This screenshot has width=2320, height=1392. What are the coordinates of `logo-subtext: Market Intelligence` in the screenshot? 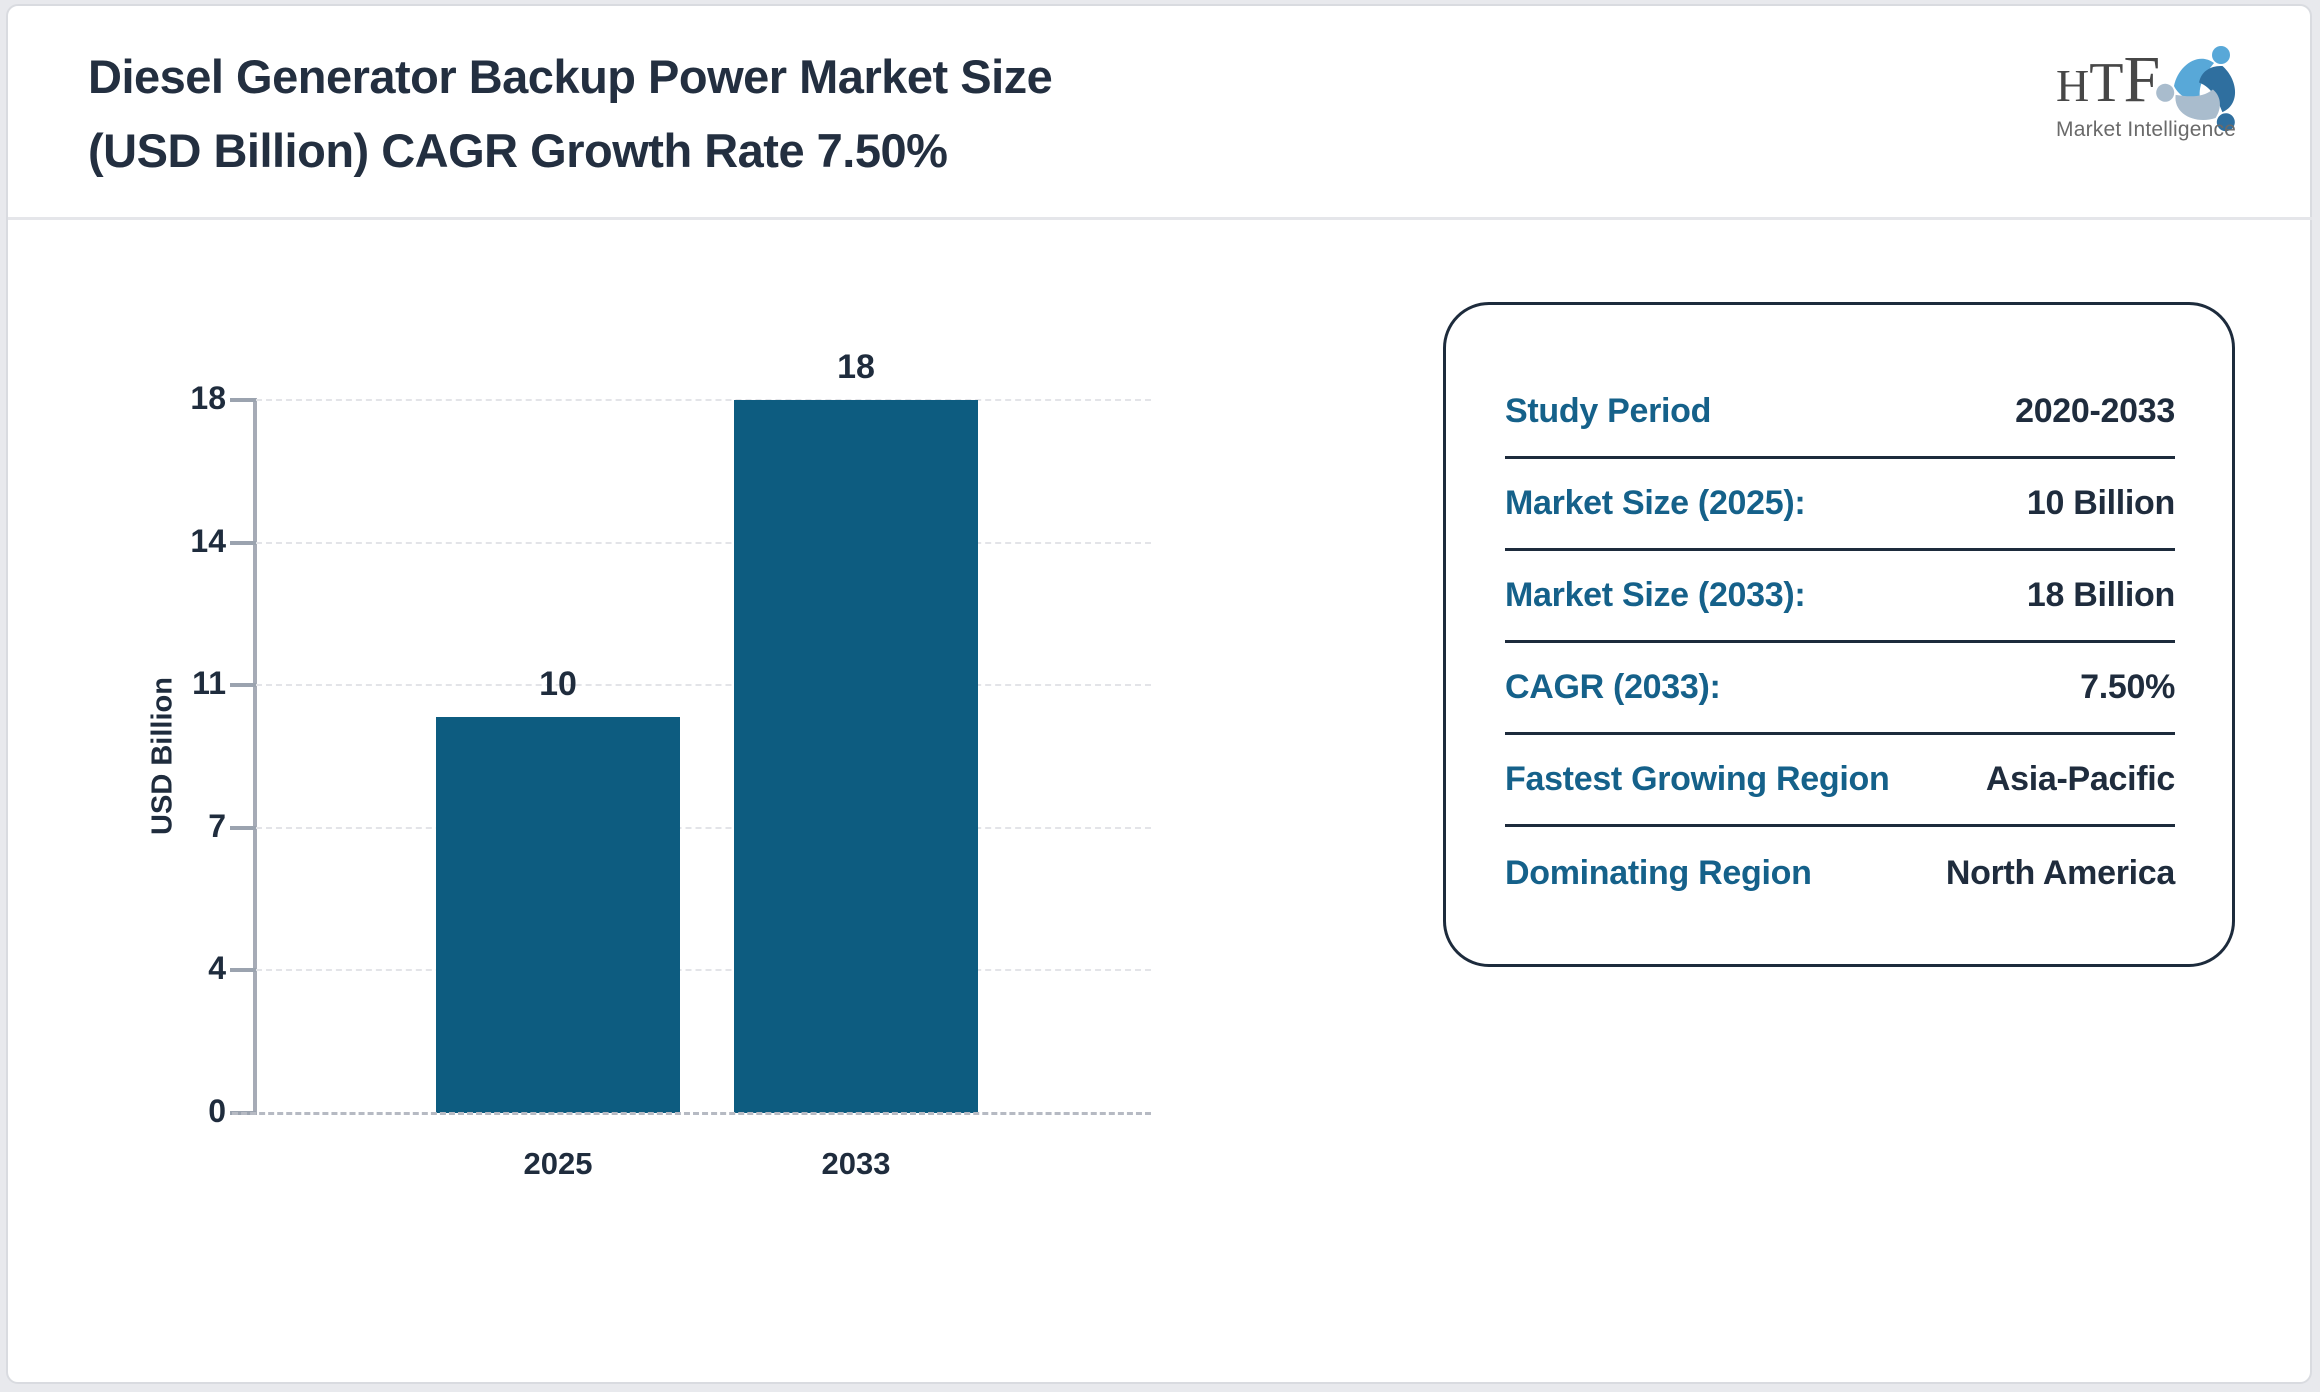 It's located at (2146, 129).